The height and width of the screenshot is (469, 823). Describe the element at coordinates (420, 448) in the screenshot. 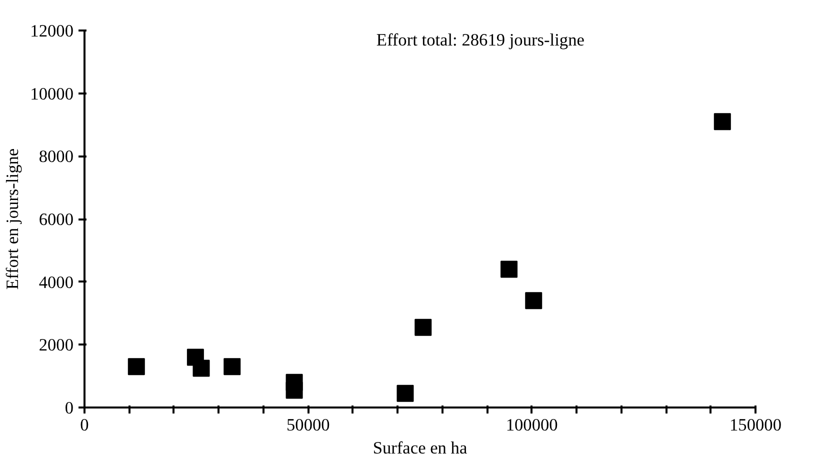

I see `x-axis-title: Surface en ha` at that location.